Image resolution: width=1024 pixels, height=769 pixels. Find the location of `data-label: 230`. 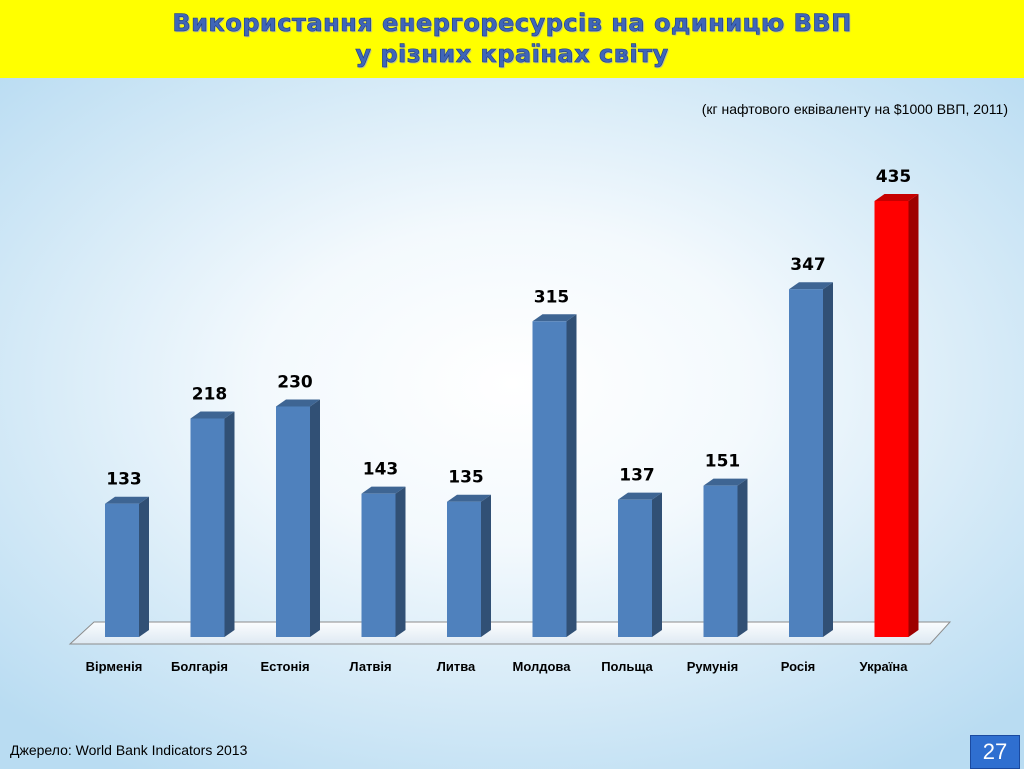

data-label: 230 is located at coordinates (295, 382).